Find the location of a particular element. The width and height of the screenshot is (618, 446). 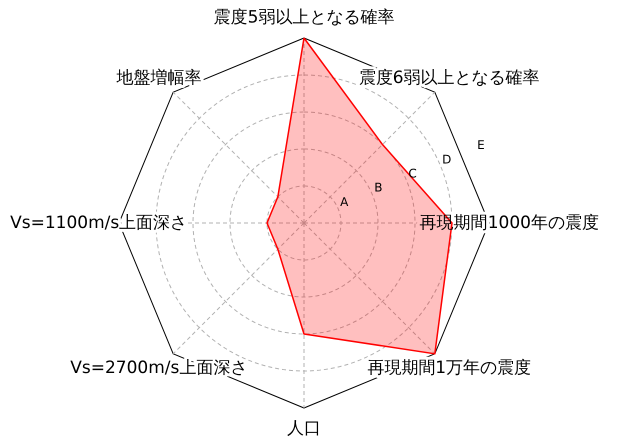

spoke-label: Vs=1100m/s上面深さ is located at coordinates (99, 223).